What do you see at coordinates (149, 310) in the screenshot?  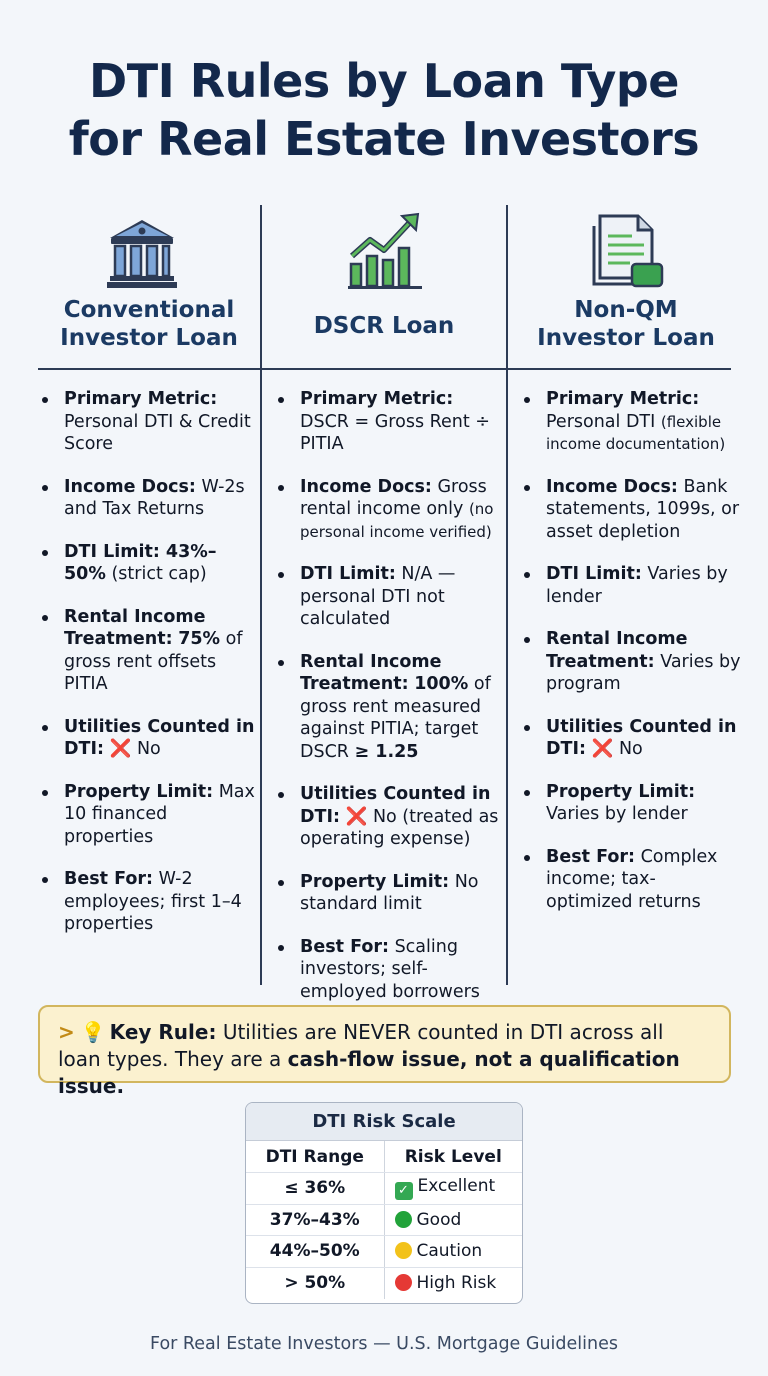 I see `header-line: Conventional` at bounding box center [149, 310].